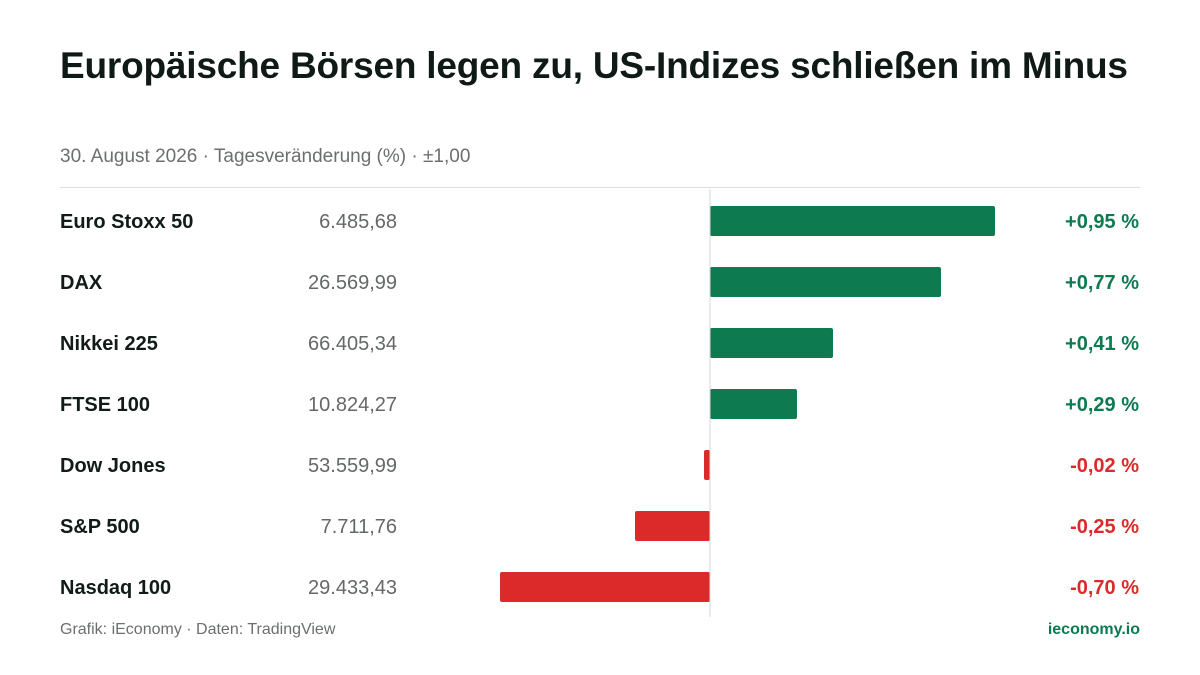  Describe the element at coordinates (115, 588) in the screenshot. I see `index-name-label: Nasdaq 100` at that location.